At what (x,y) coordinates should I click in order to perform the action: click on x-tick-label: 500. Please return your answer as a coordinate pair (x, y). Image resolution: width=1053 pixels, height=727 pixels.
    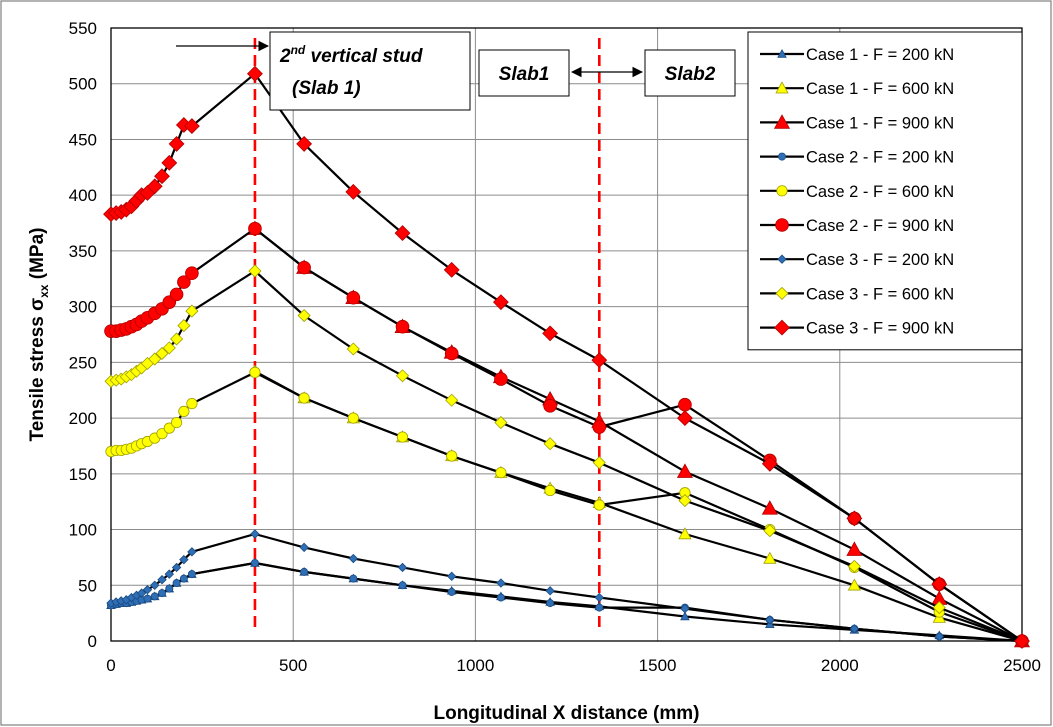
    Looking at the image, I should click on (293, 665).